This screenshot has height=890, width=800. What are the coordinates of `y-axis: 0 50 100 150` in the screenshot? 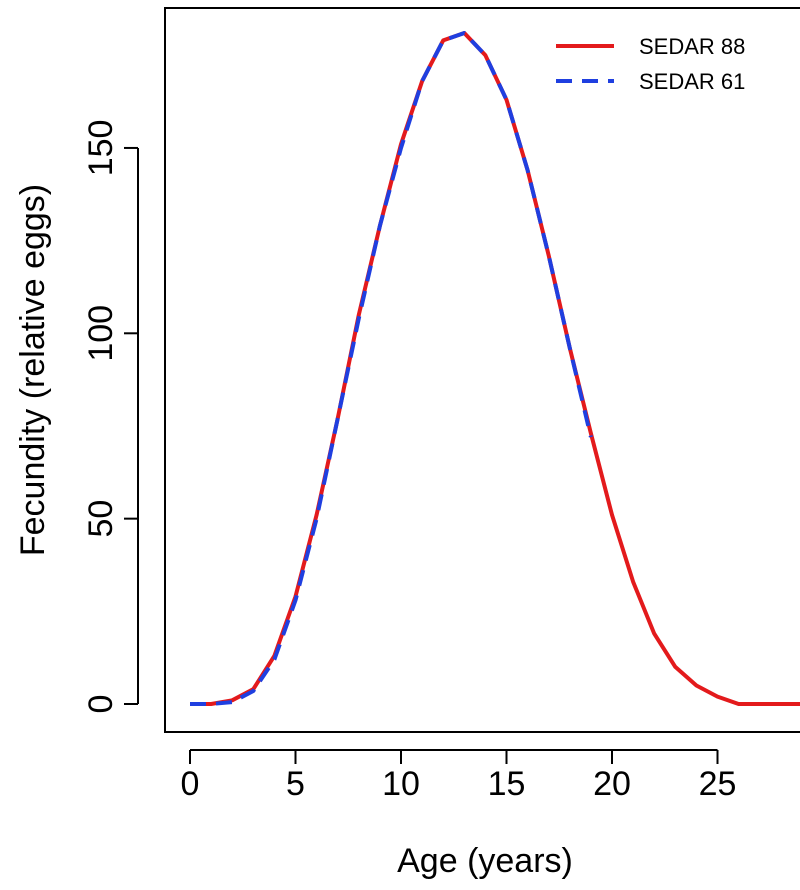 It's located at (110, 417).